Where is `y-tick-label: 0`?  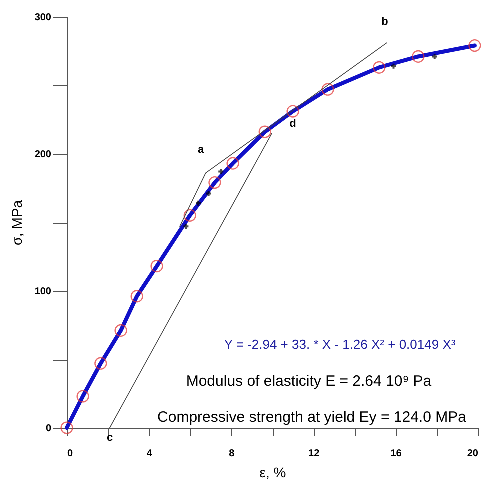 y-tick-label: 0 is located at coordinates (49, 429).